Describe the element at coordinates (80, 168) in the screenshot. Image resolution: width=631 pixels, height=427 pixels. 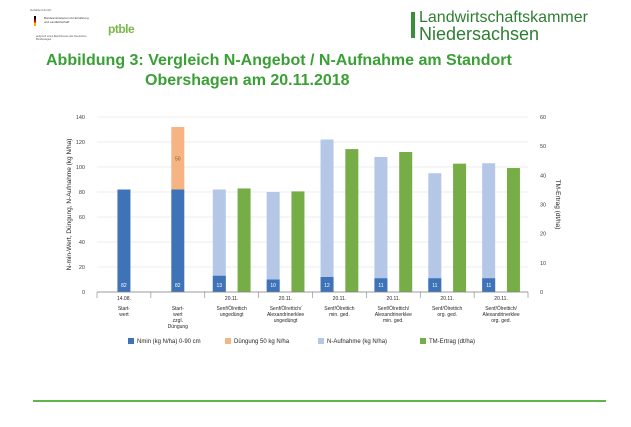
I see `y-tick-label: 100` at that location.